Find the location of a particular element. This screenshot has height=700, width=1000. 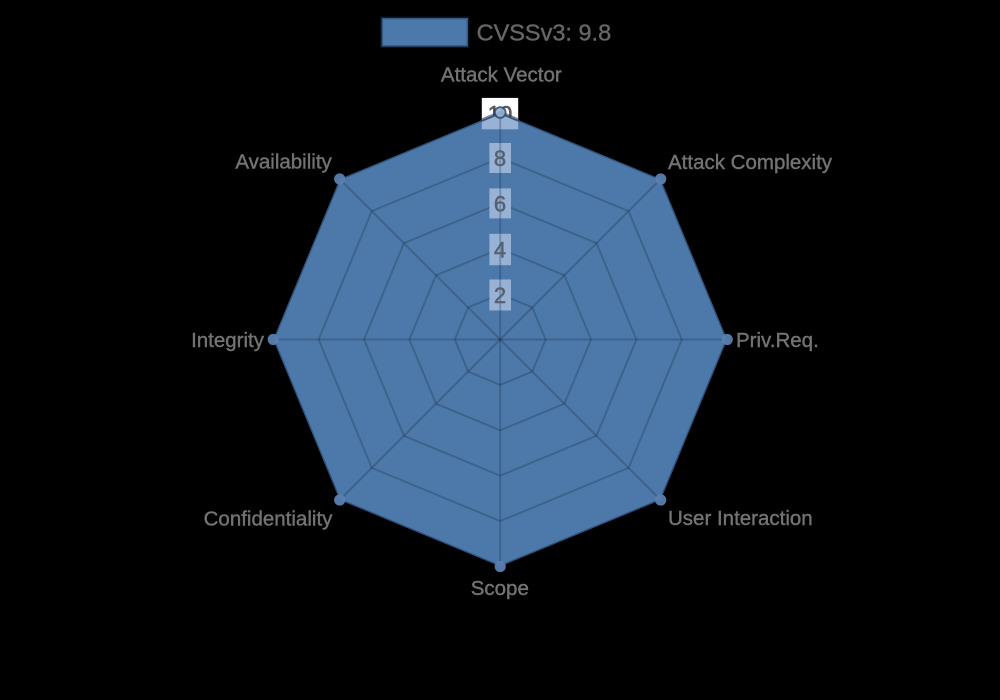

svg-text: Attack Complexity is located at coordinates (750, 162).